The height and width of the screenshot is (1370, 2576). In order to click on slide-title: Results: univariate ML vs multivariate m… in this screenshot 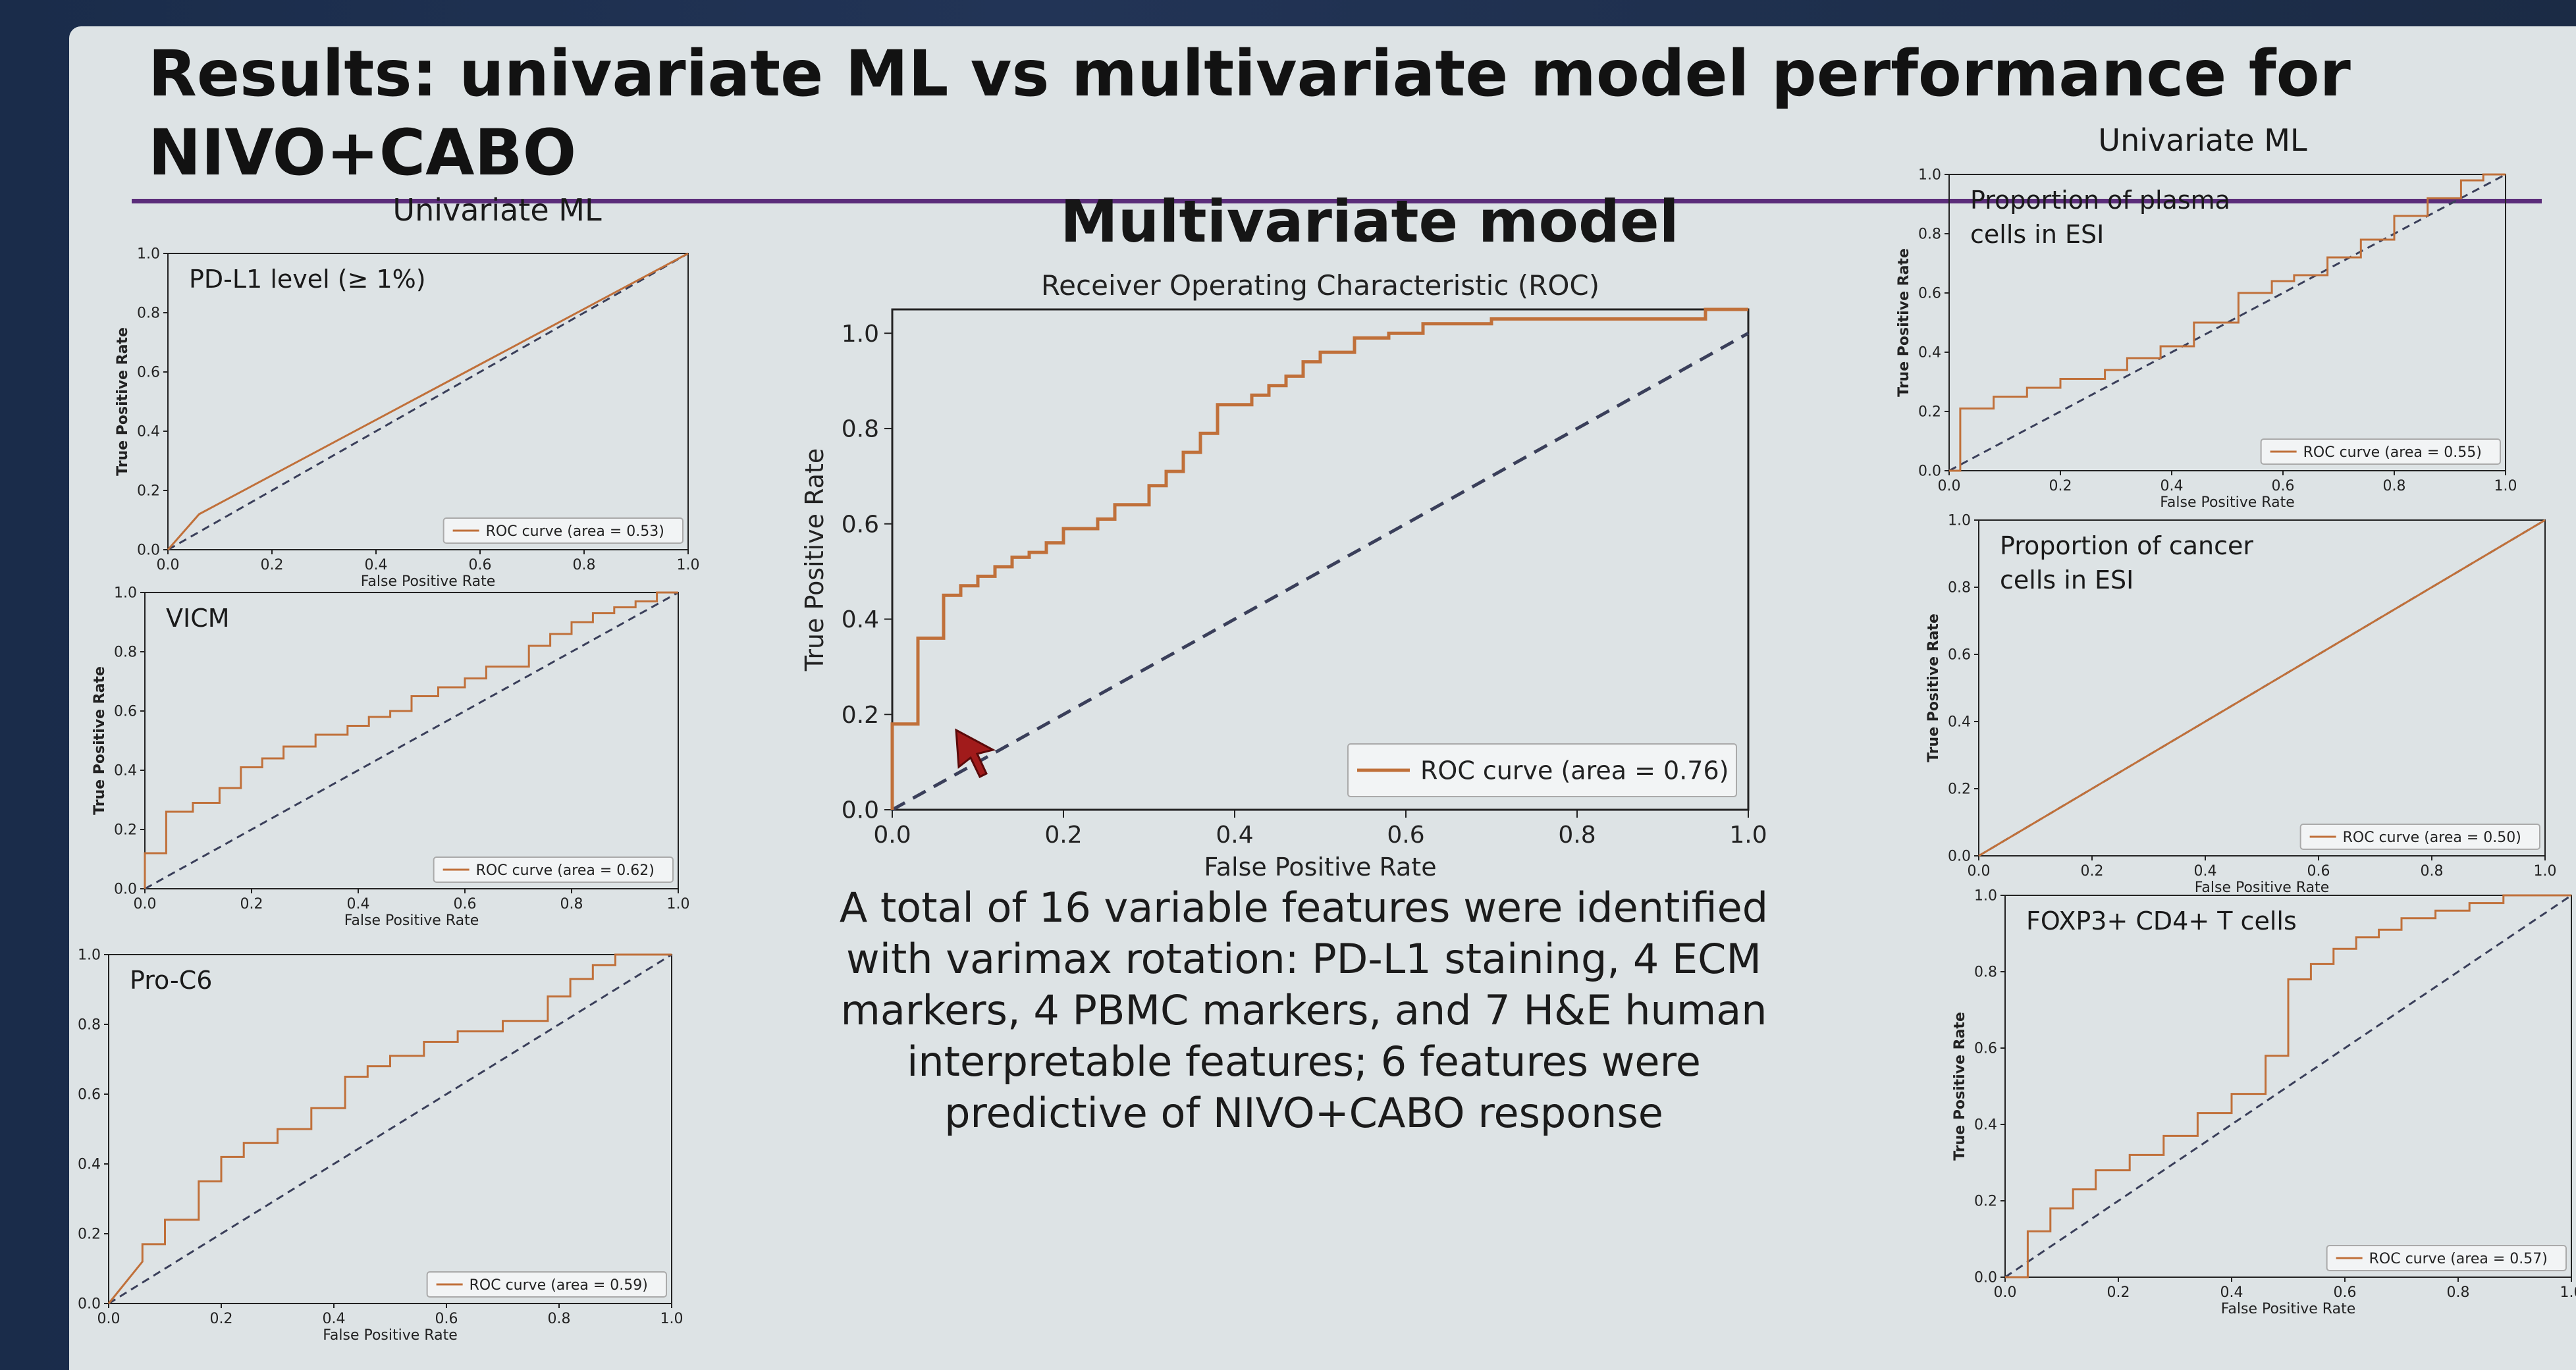, I will do `click(1249, 114)`.